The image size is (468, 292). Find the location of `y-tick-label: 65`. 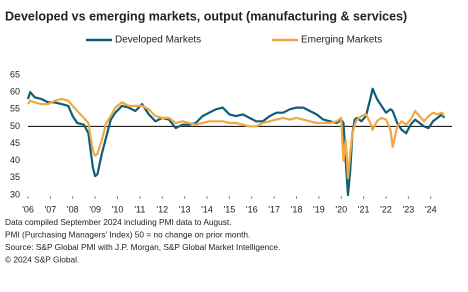

y-tick-label: 65 is located at coordinates (15, 74).